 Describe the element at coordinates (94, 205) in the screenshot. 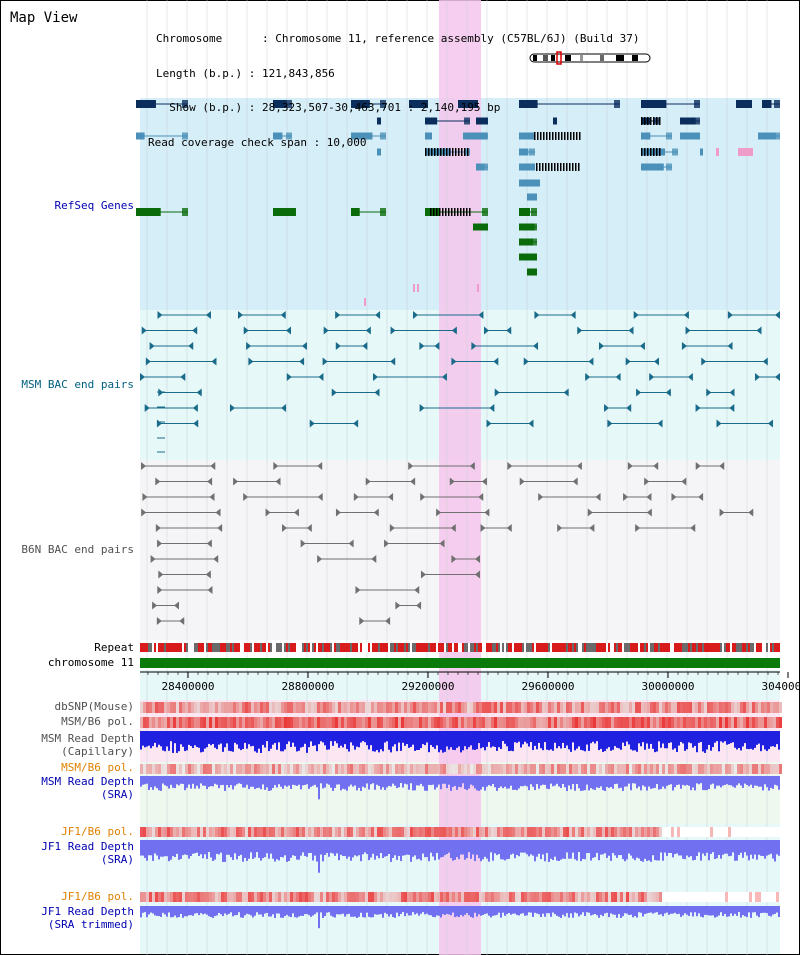

I see `refseq-genes-label: RefSeq Genes` at that location.